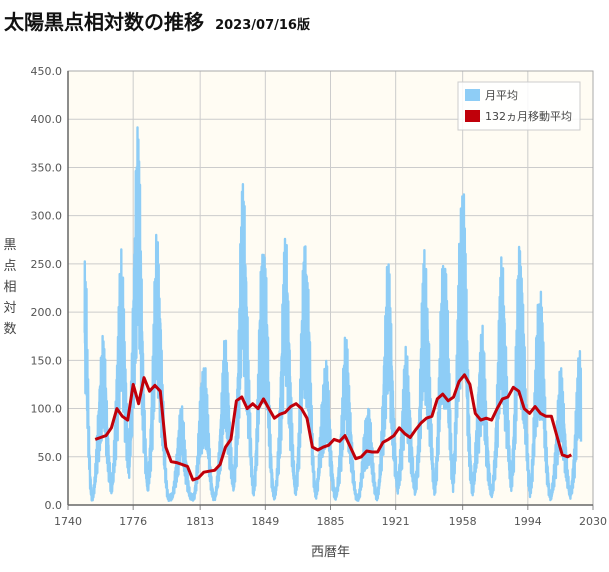 This screenshot has width=609, height=572. What do you see at coordinates (9, 245) in the screenshot?
I see `y-axis-label-char: 黒` at bounding box center [9, 245].